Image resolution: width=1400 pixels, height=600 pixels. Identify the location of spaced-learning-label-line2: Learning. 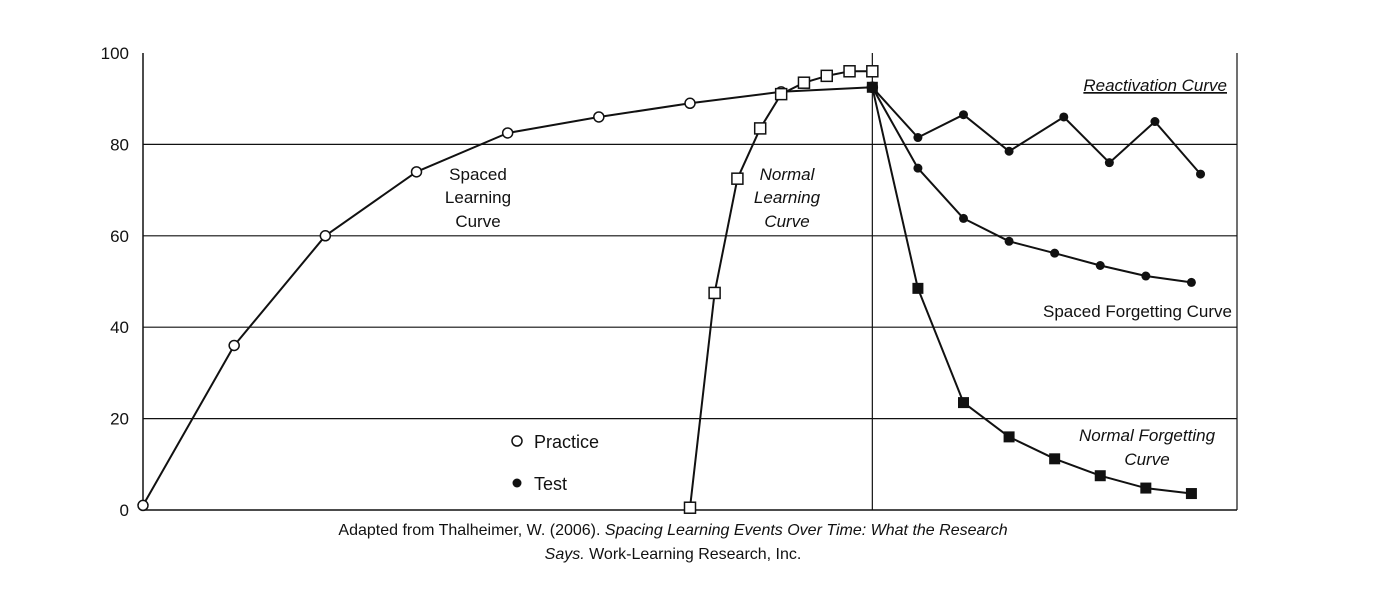
(478, 197).